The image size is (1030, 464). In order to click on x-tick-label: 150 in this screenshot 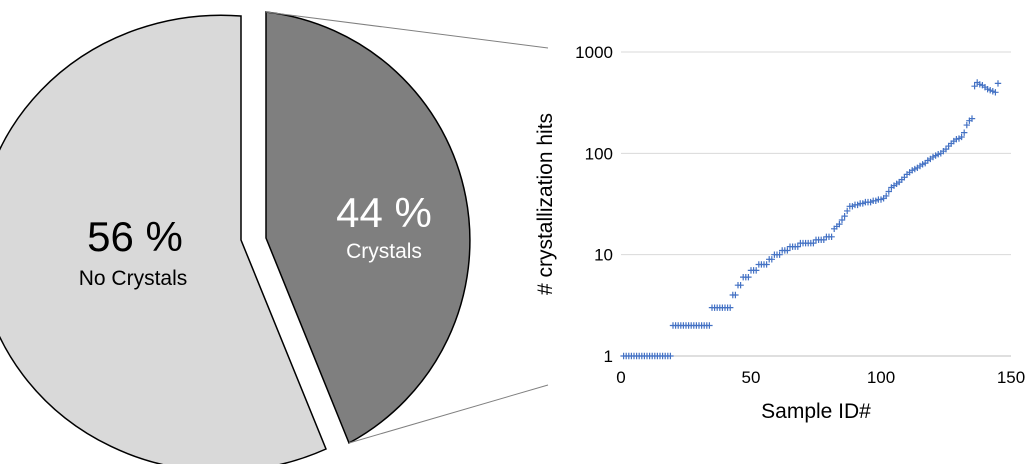, I will do `click(1011, 377)`.